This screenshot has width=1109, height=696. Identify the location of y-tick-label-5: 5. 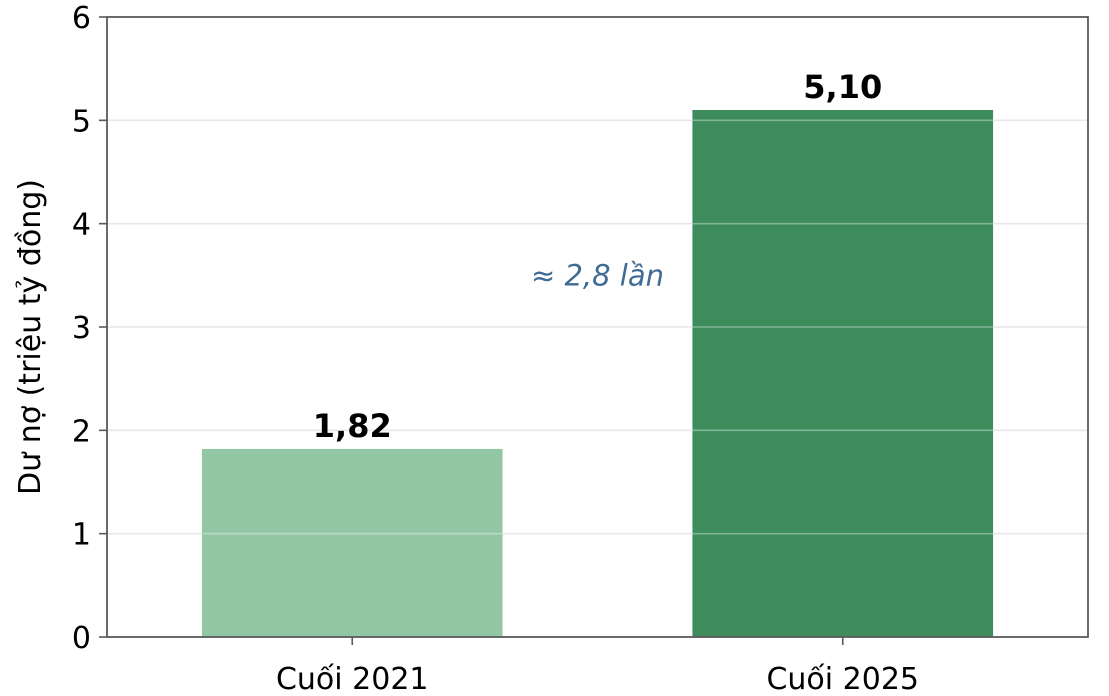
(81, 121).